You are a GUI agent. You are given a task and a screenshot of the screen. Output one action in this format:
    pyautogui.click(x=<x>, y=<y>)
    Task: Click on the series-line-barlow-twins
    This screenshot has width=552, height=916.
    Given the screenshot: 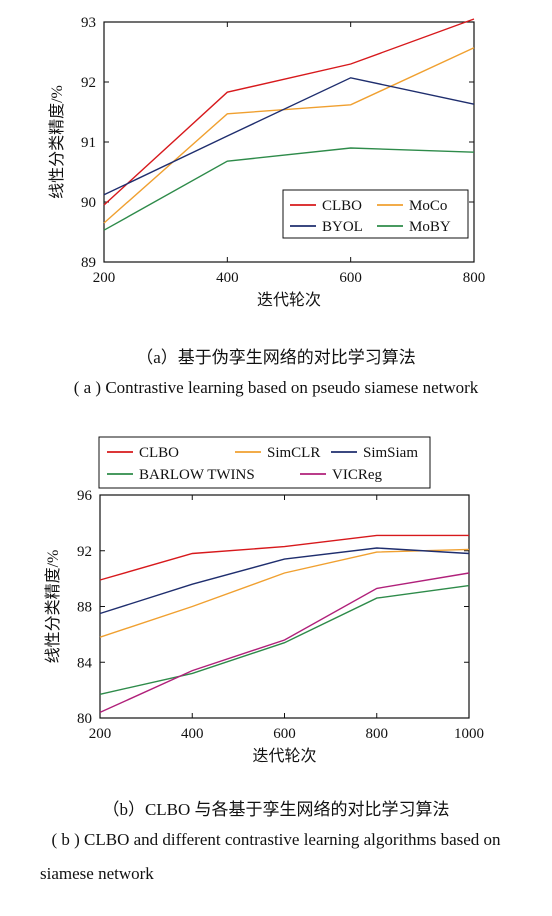 What is the action you would take?
    pyautogui.click(x=284, y=639)
    